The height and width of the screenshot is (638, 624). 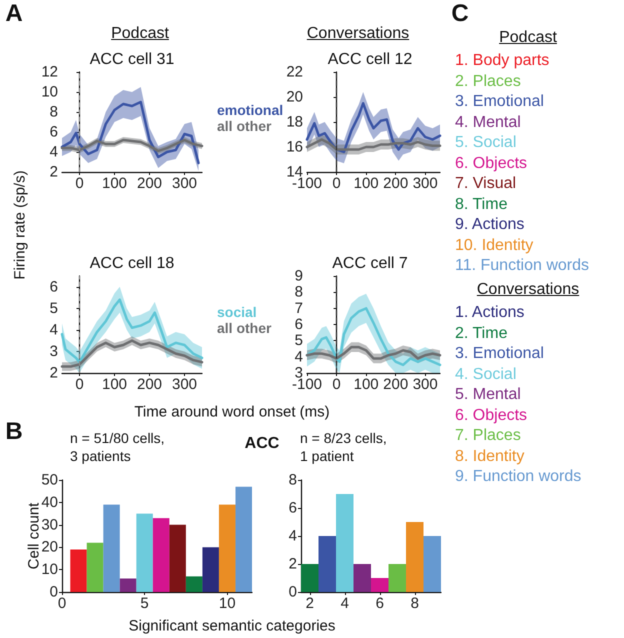 What do you see at coordinates (489, 225) in the screenshot?
I see `category-label: 9. Actions` at bounding box center [489, 225].